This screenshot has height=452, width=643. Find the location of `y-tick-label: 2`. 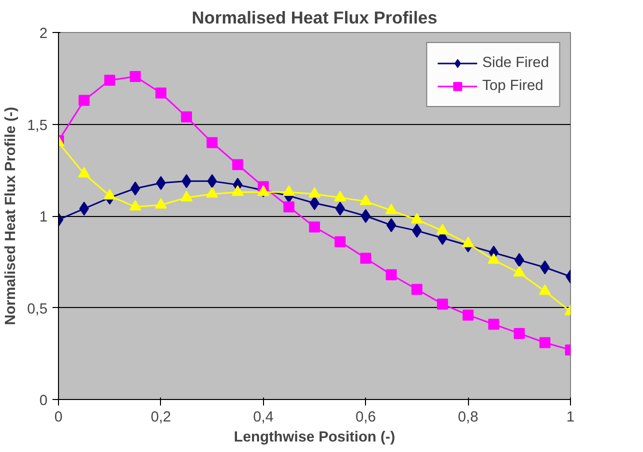

y-tick-label: 2 is located at coordinates (43, 34).